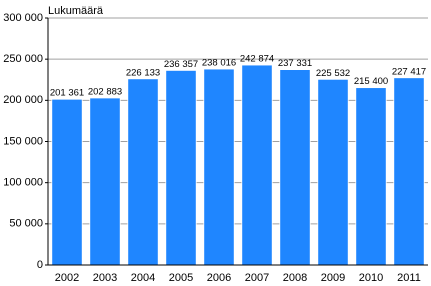  What do you see at coordinates (409, 71) in the screenshot?
I see `value-label: 227 417` at bounding box center [409, 71].